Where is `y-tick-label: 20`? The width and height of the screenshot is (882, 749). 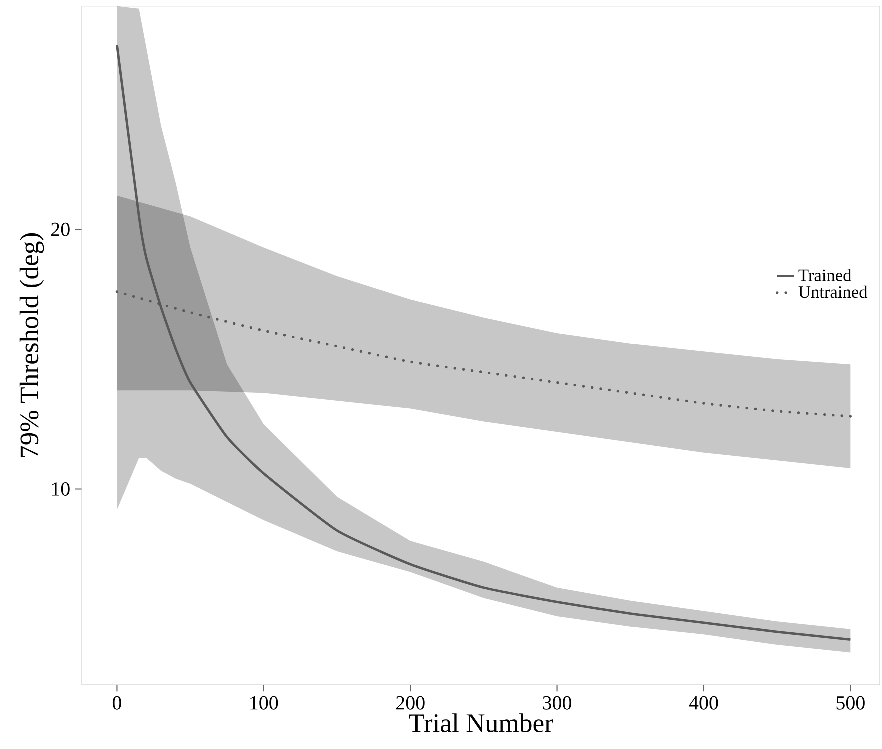 y-tick-label: 20 is located at coordinates (61, 229).